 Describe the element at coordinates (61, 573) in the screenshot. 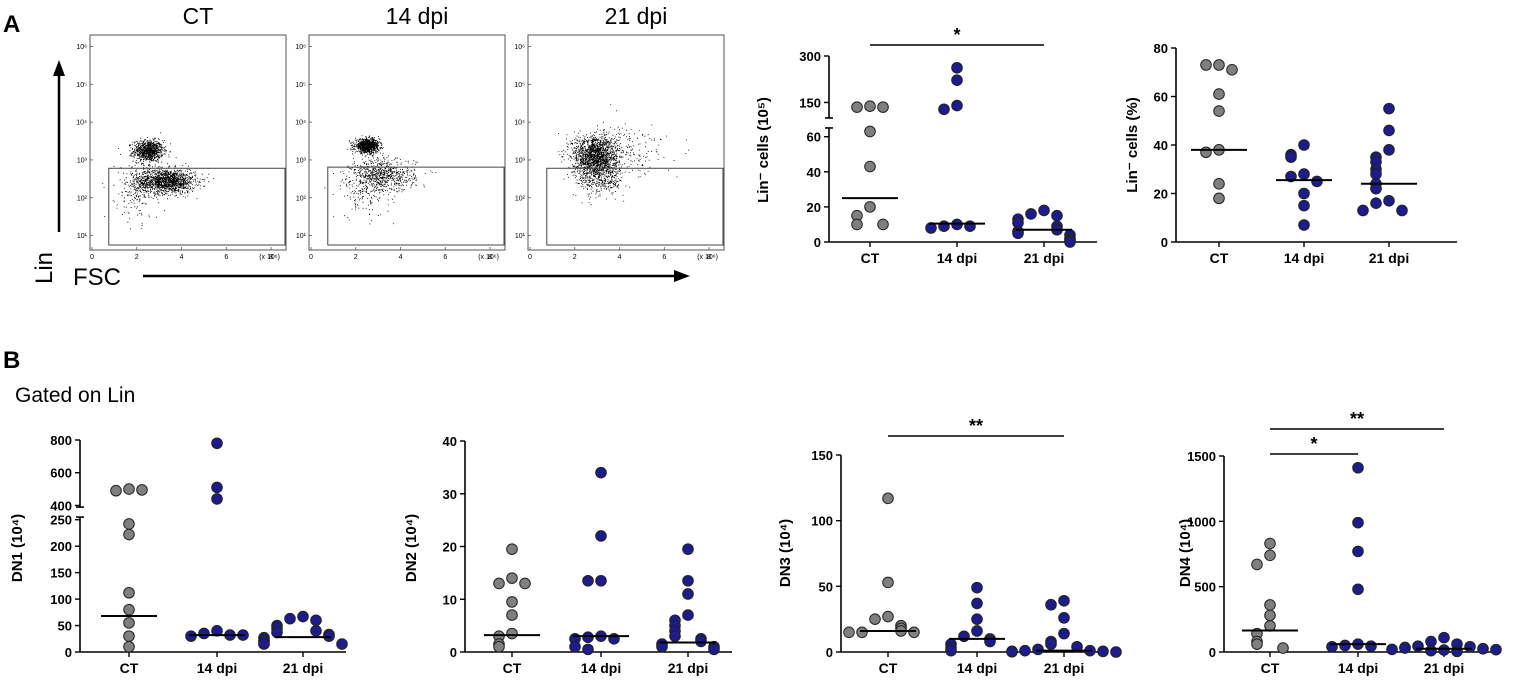

I see `ytick-label: 150` at that location.